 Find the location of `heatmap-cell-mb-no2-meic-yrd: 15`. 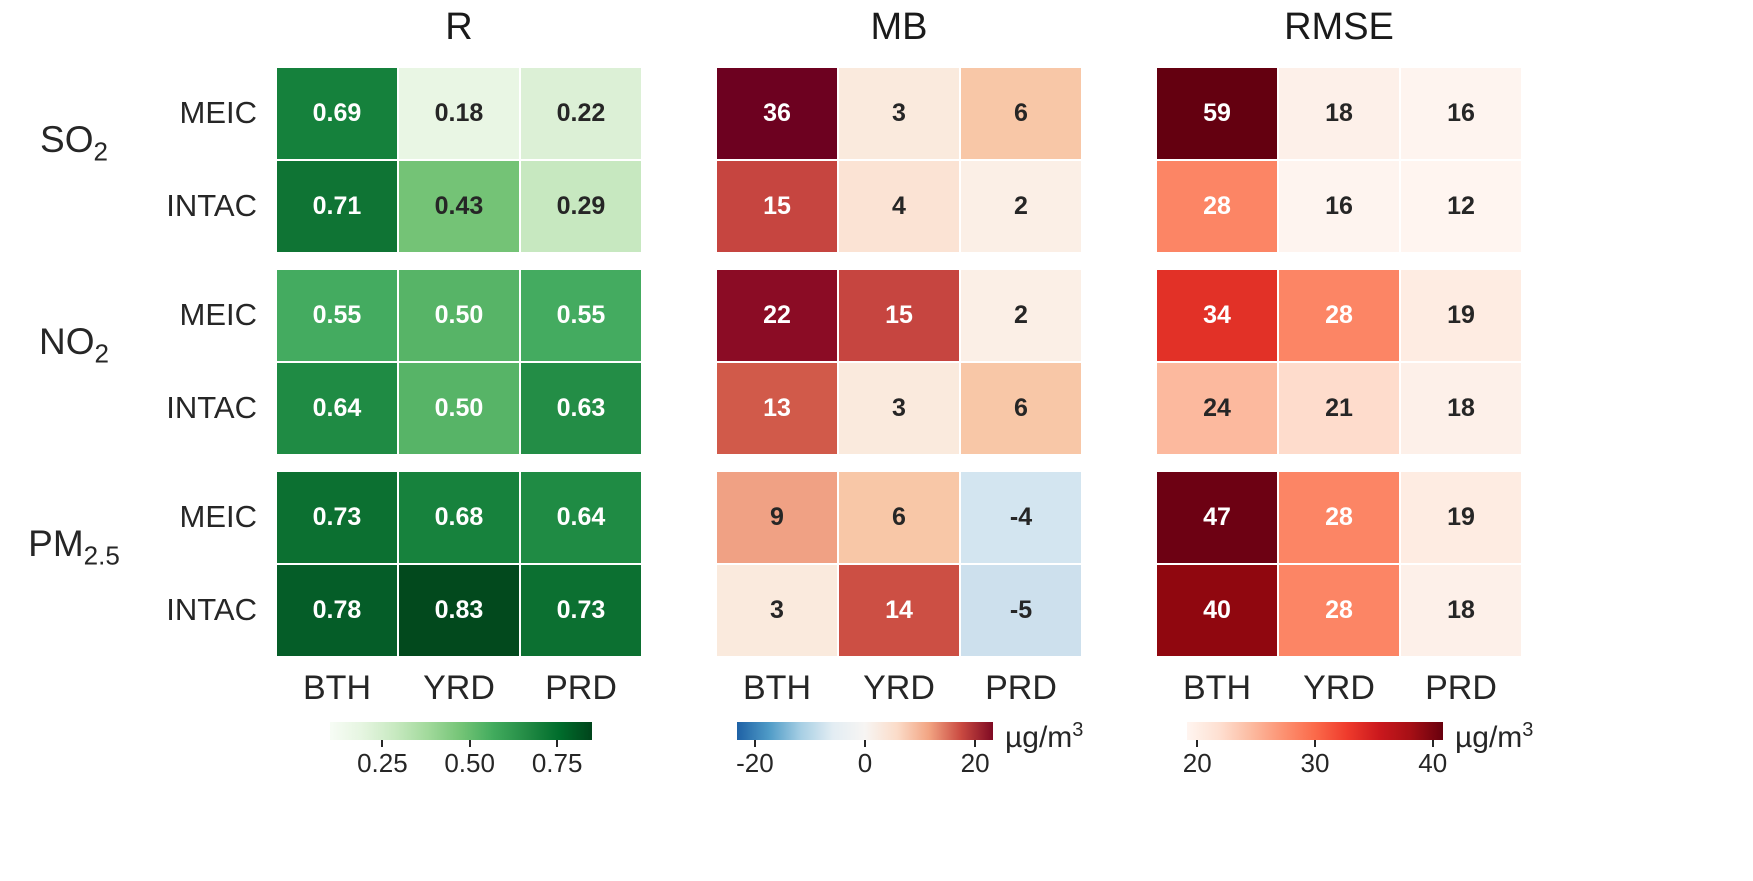

heatmap-cell-mb-no2-meic-yrd: 15 is located at coordinates (899, 315).